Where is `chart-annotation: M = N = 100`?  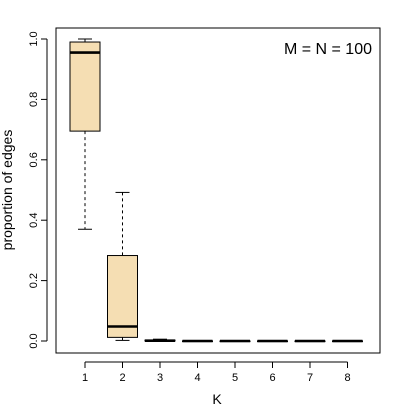
chart-annotation: M = N = 100 is located at coordinates (328, 49).